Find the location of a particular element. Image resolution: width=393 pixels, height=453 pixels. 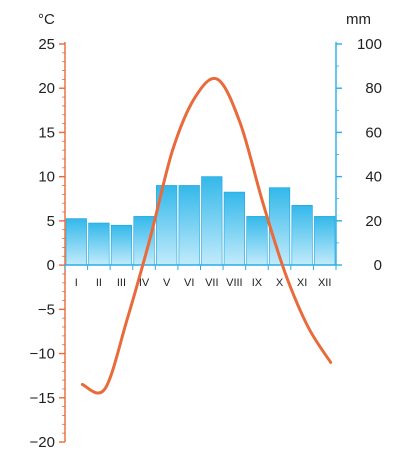

right-tick-label: 60 is located at coordinates (373, 132).